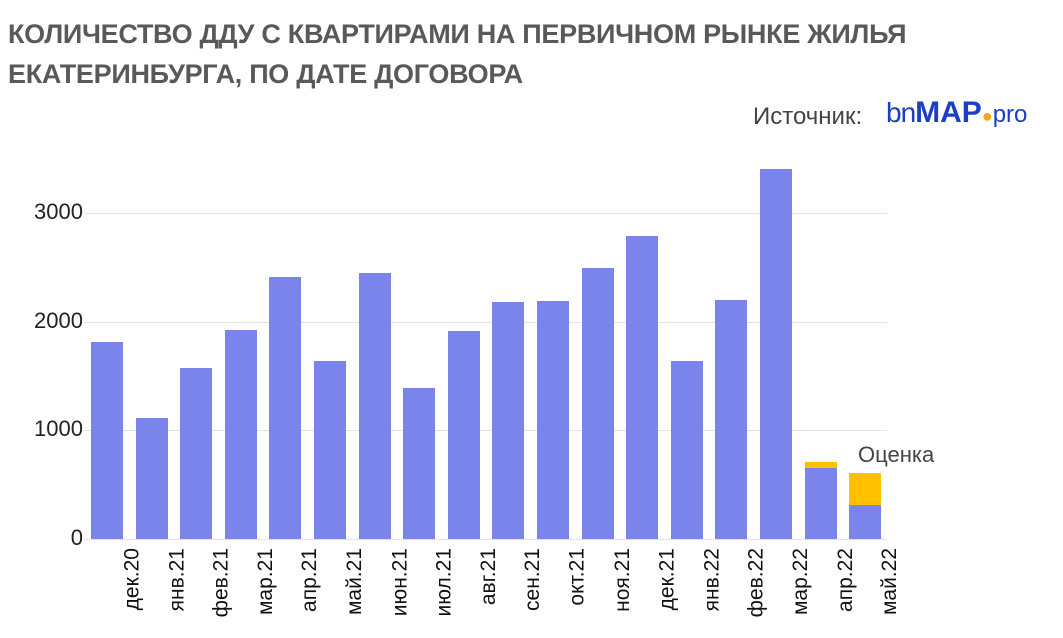 The width and height of the screenshot is (1063, 638). Describe the element at coordinates (948, 112) in the screenshot. I see `logo-map: MAP` at that location.